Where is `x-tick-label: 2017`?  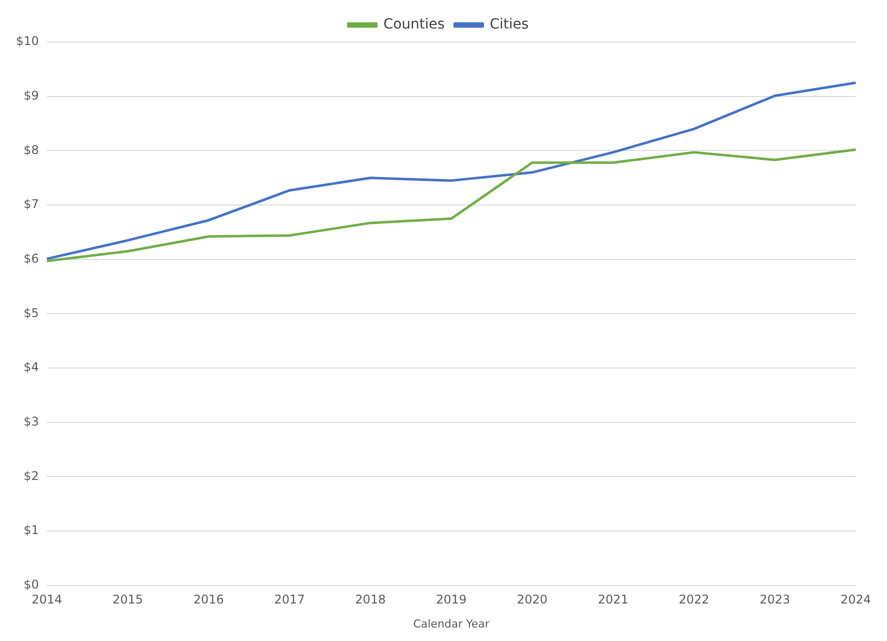 x-tick-label: 2017 is located at coordinates (289, 599).